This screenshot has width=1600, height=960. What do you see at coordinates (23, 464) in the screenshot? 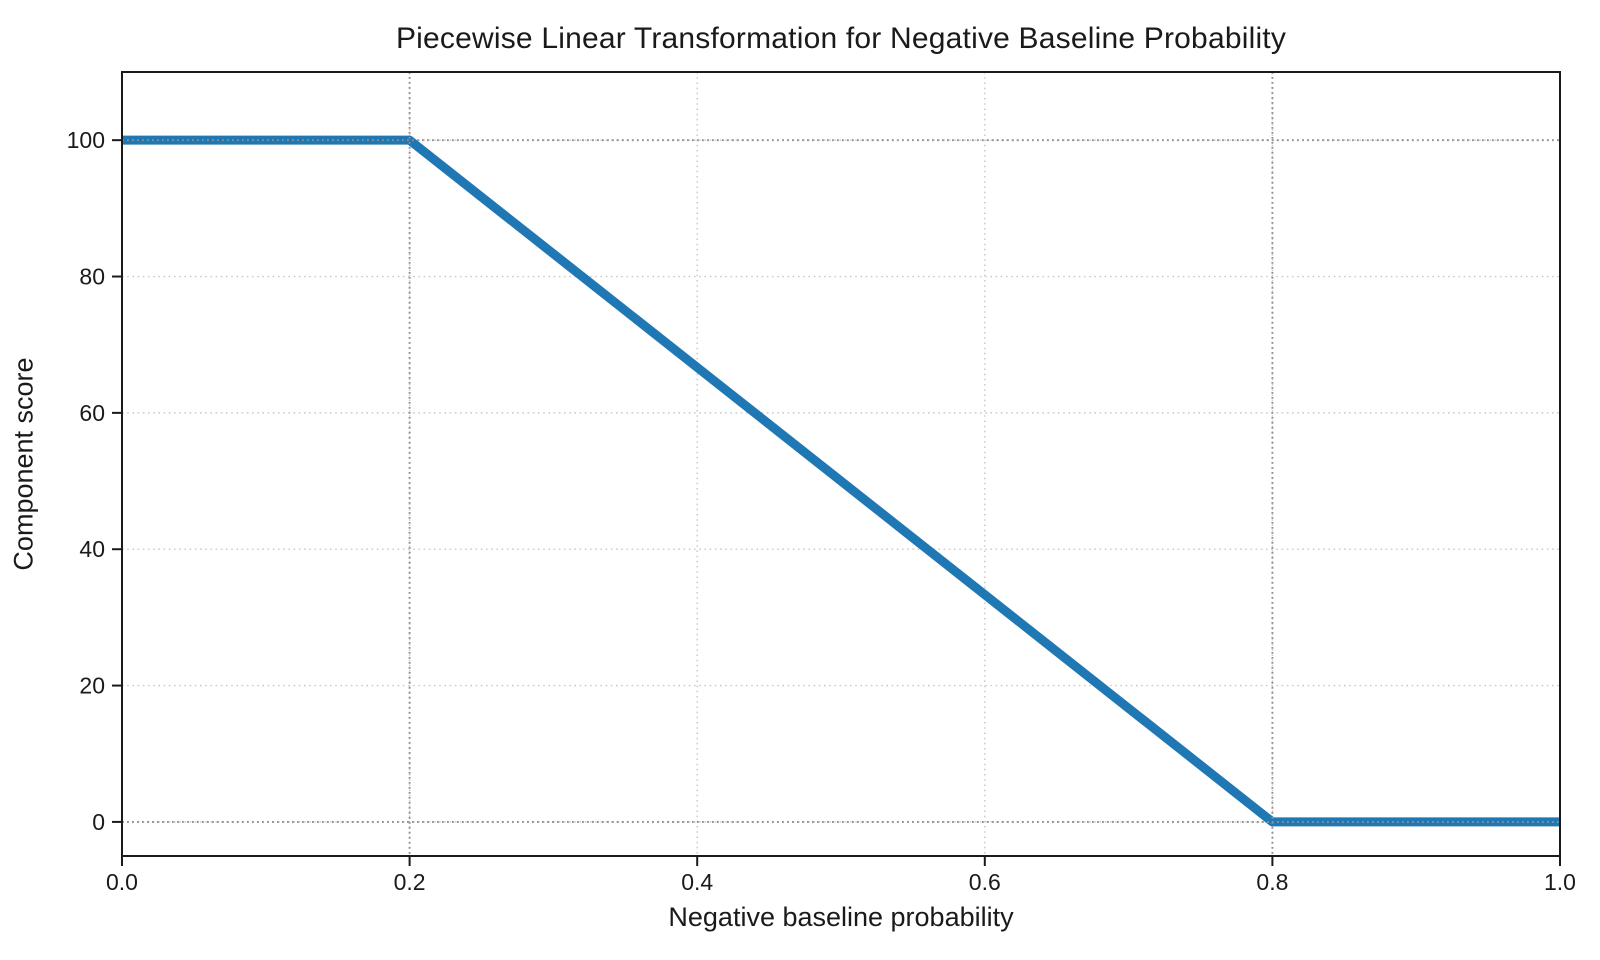
I see `y-axis-label: Component score` at bounding box center [23, 464].